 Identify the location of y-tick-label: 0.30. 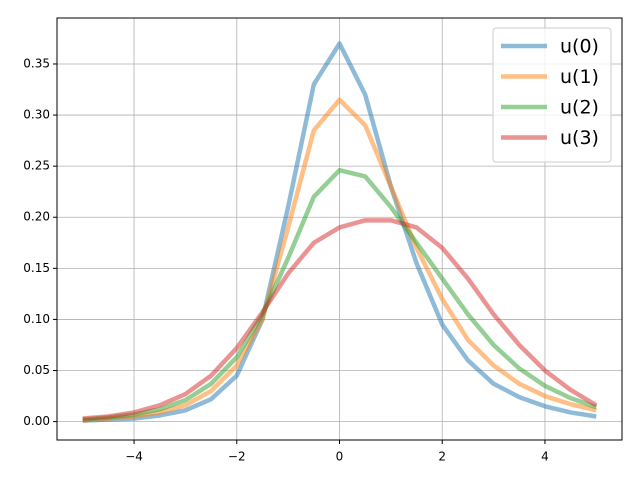
(36, 115).